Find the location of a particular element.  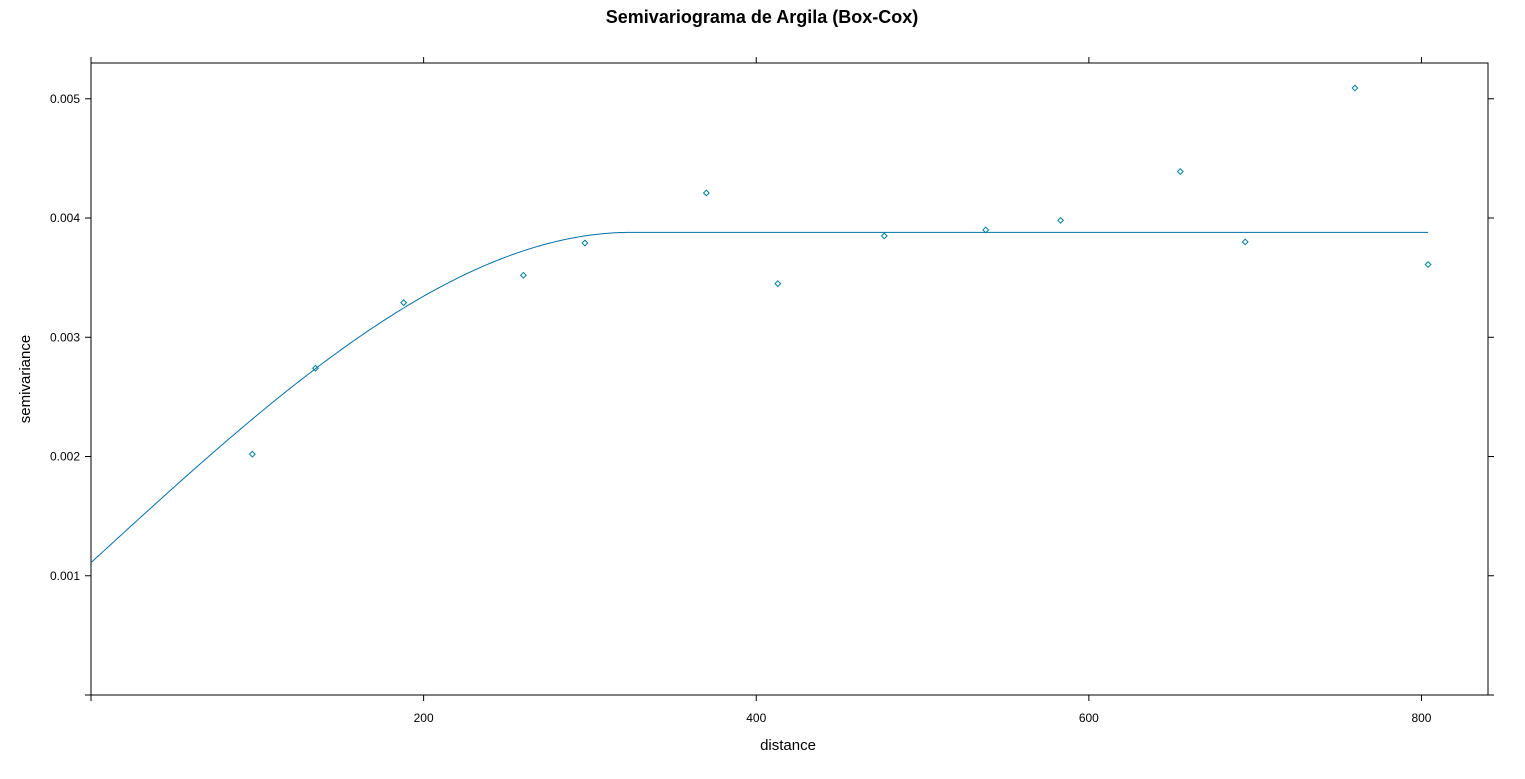

x-axis-tick-labels: 200 400 600 800 is located at coordinates (923, 718).